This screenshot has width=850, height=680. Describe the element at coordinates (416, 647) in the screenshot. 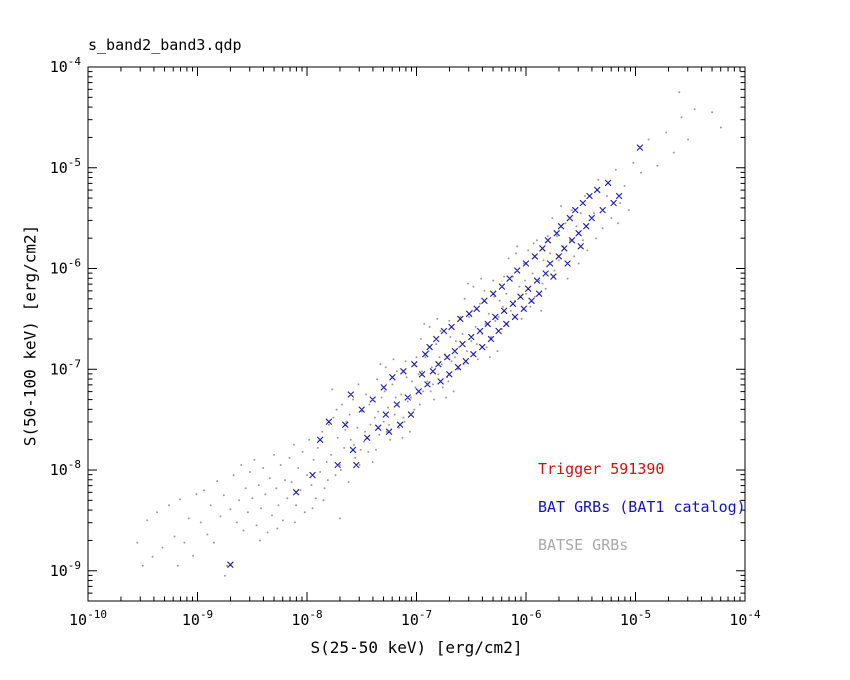

I see `x-axis-label: S(25-50 keV) [erg/cm2]` at that location.